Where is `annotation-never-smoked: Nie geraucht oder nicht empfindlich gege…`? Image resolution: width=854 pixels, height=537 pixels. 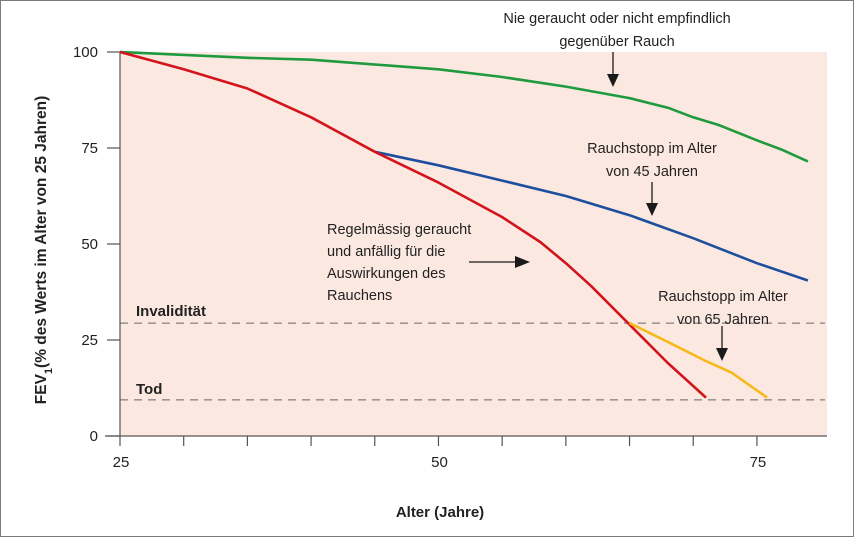 annotation-never-smoked: Nie geraucht oder nicht empfindlich gege… is located at coordinates (617, 49).